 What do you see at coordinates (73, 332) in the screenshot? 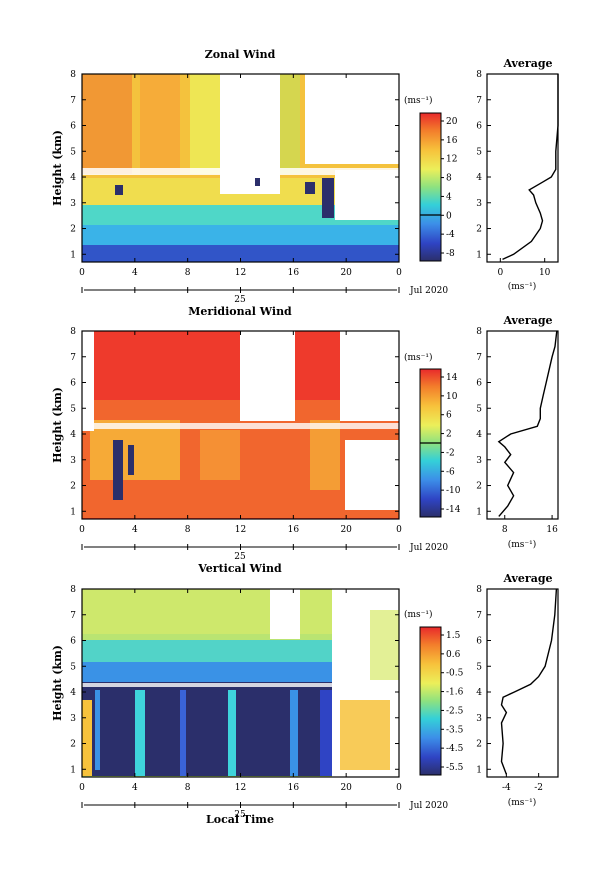
I see `meridional-ytick-label: 8` at bounding box center [73, 332].